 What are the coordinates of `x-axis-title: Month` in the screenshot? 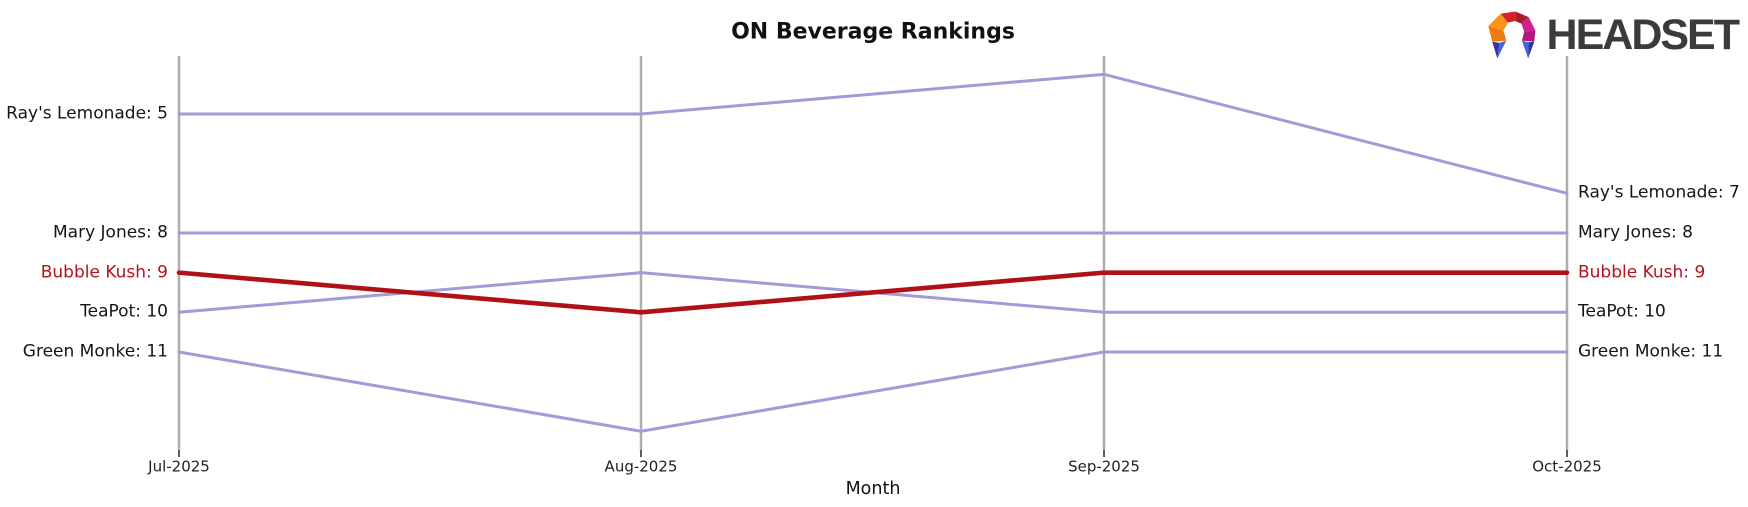 It's located at (873, 489).